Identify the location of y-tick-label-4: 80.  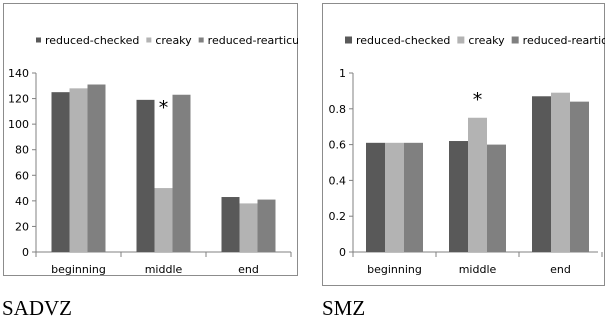
(22, 150).